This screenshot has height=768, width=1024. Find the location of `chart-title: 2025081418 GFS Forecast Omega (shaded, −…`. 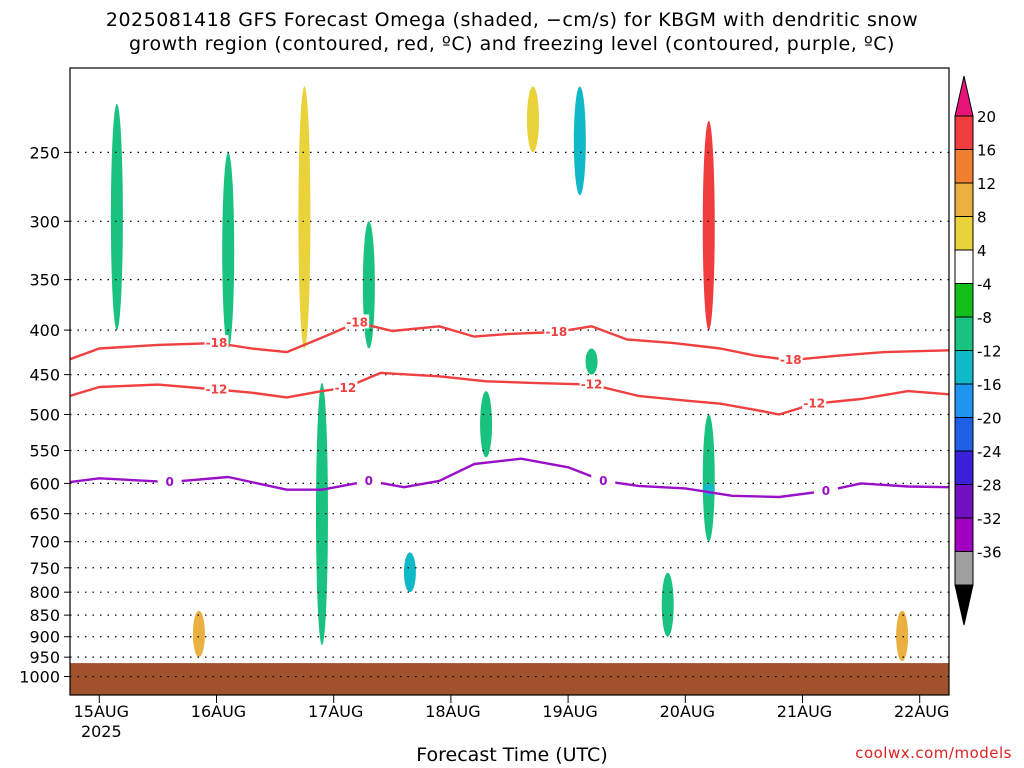

chart-title: 2025081418 GFS Forecast Omega (shaded, −… is located at coordinates (512, 32).